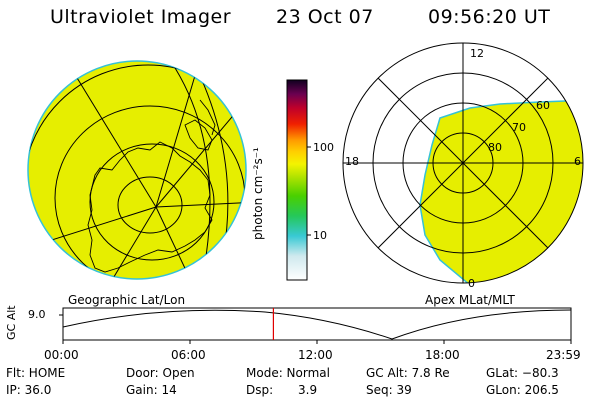  Describe the element at coordinates (188, 355) in the screenshot. I see `altitude-xtick-label: 06:00` at that location.